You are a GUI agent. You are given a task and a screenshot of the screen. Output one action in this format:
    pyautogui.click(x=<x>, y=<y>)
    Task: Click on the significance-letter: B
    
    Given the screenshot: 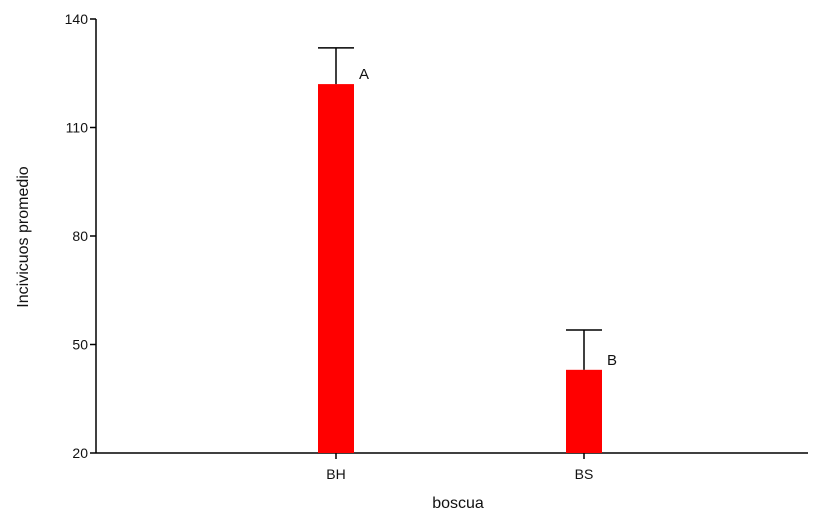 What is the action you would take?
    pyautogui.click(x=612, y=360)
    